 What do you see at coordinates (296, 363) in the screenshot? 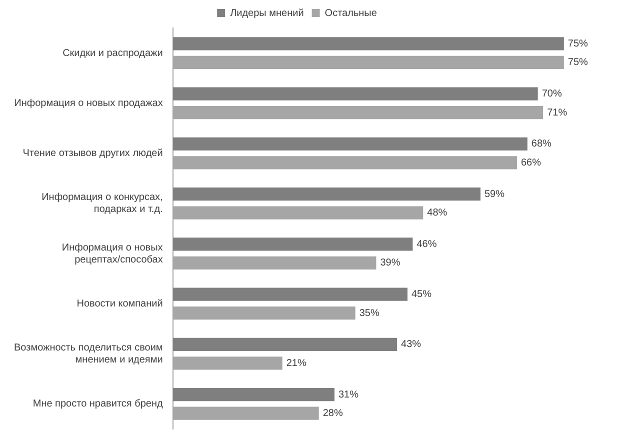
I see `data-label: 21%` at bounding box center [296, 363].